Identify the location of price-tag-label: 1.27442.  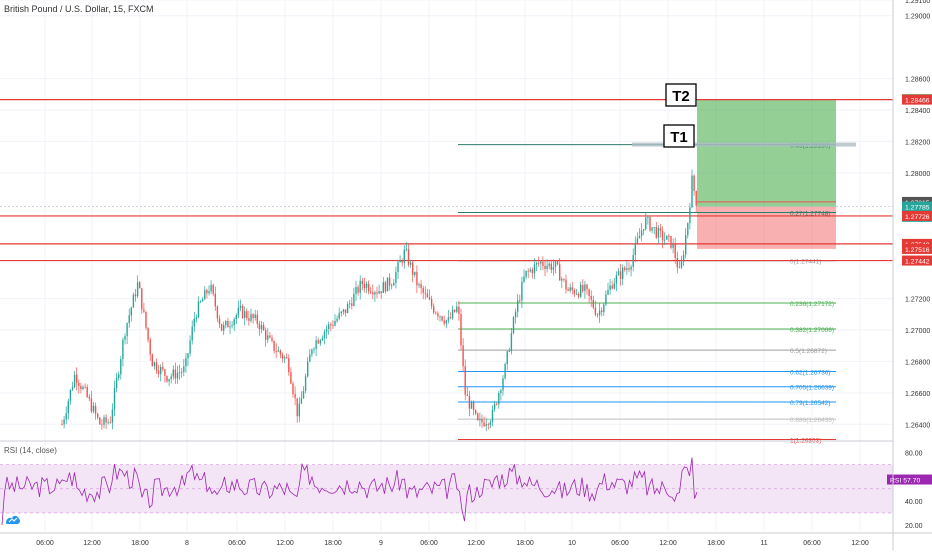
(917, 262).